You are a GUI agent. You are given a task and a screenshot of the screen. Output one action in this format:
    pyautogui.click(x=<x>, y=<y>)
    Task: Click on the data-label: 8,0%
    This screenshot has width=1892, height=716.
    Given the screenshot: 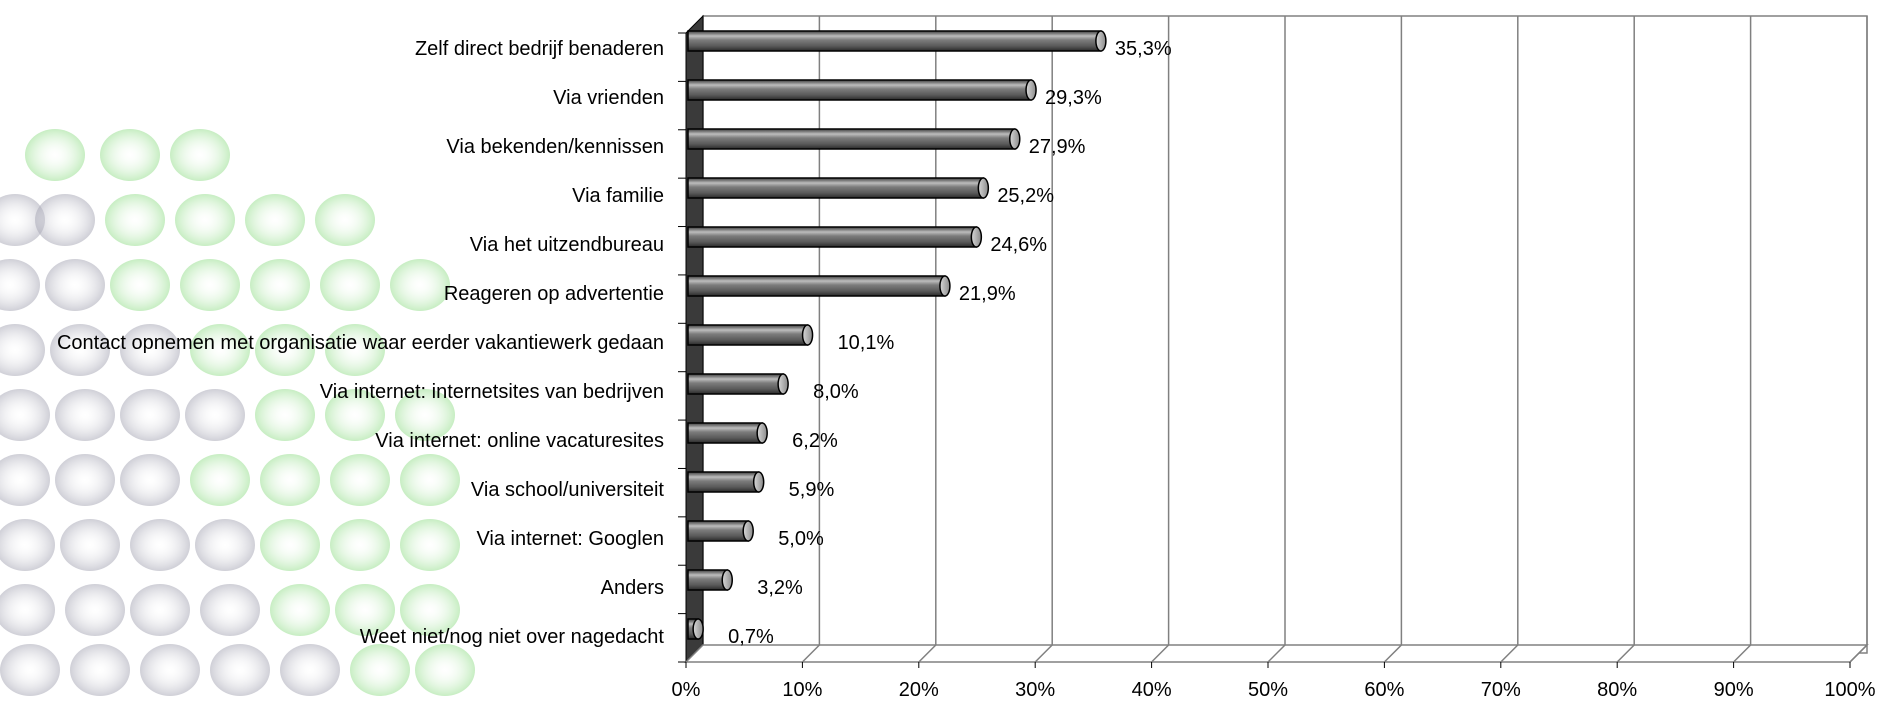 What is the action you would take?
    pyautogui.click(x=836, y=392)
    